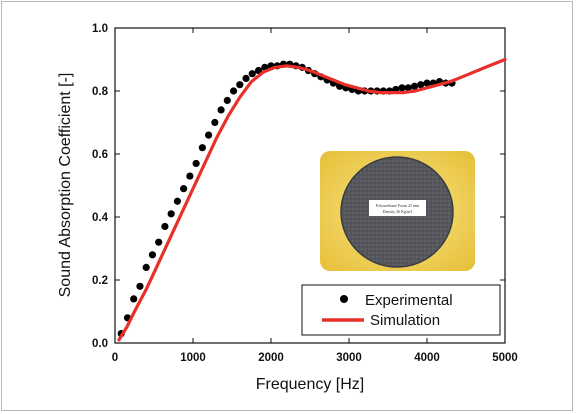 Image resolution: width=576 pixels, height=414 pixels. What do you see at coordinates (349, 358) in the screenshot?
I see `x-tick-label: 3000` at bounding box center [349, 358].